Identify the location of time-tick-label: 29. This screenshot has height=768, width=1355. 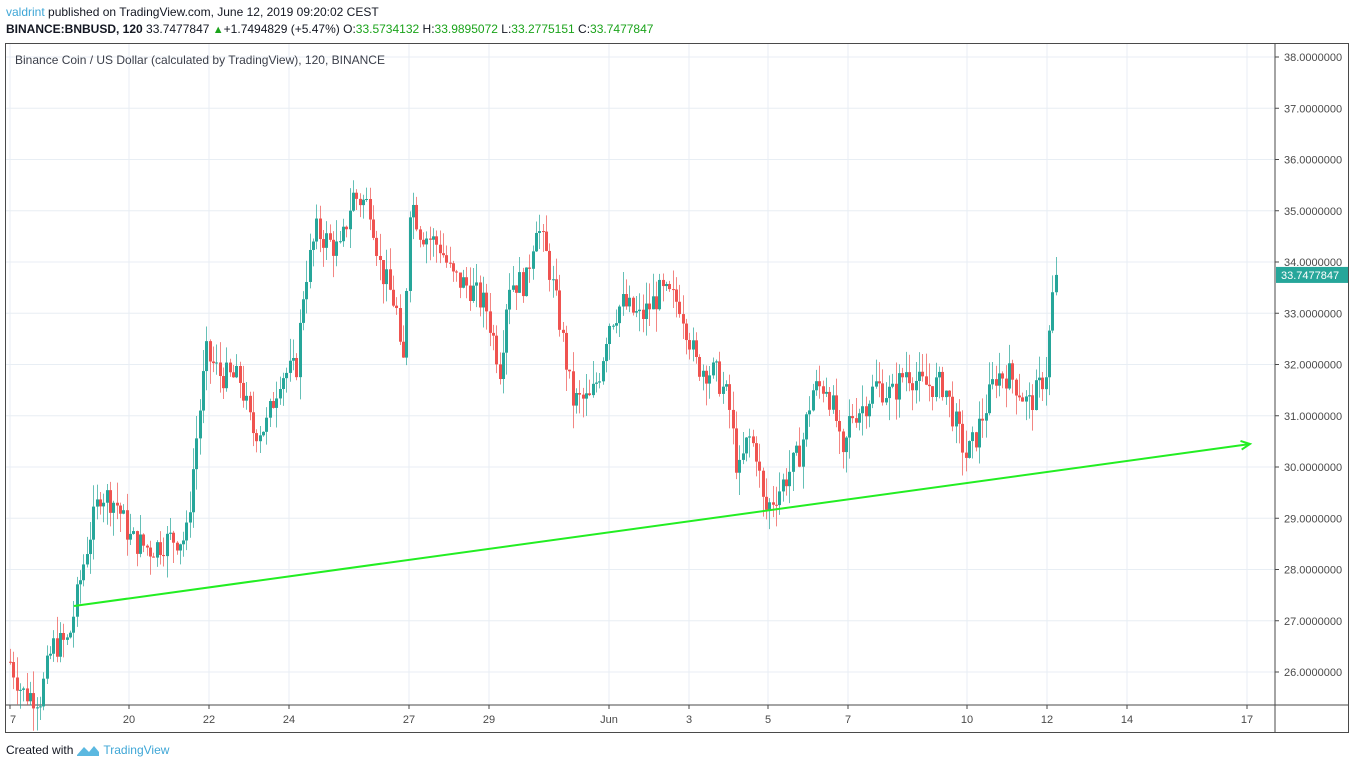
(489, 720).